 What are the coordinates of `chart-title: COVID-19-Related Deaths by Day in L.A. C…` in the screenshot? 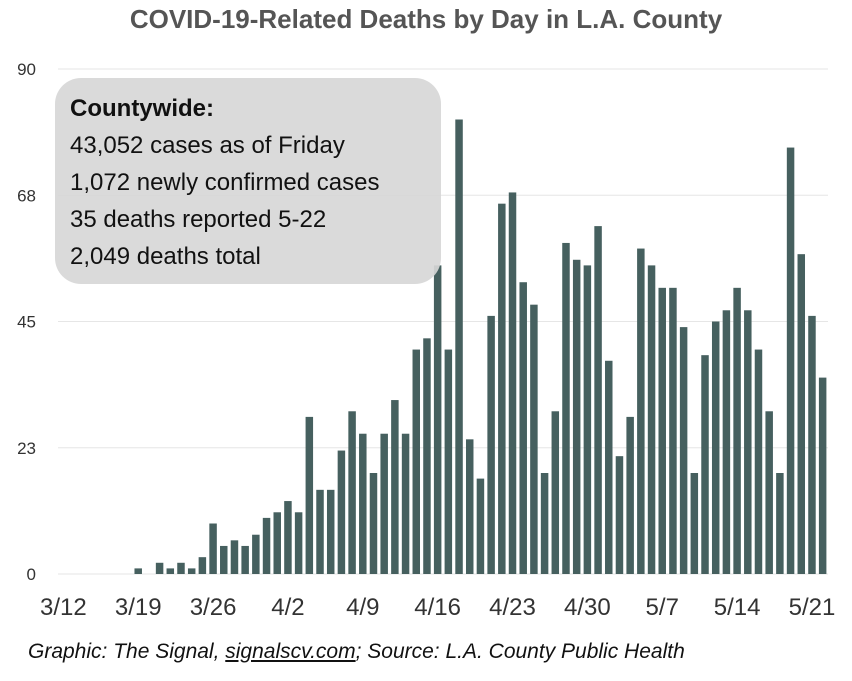 It's located at (426, 19).